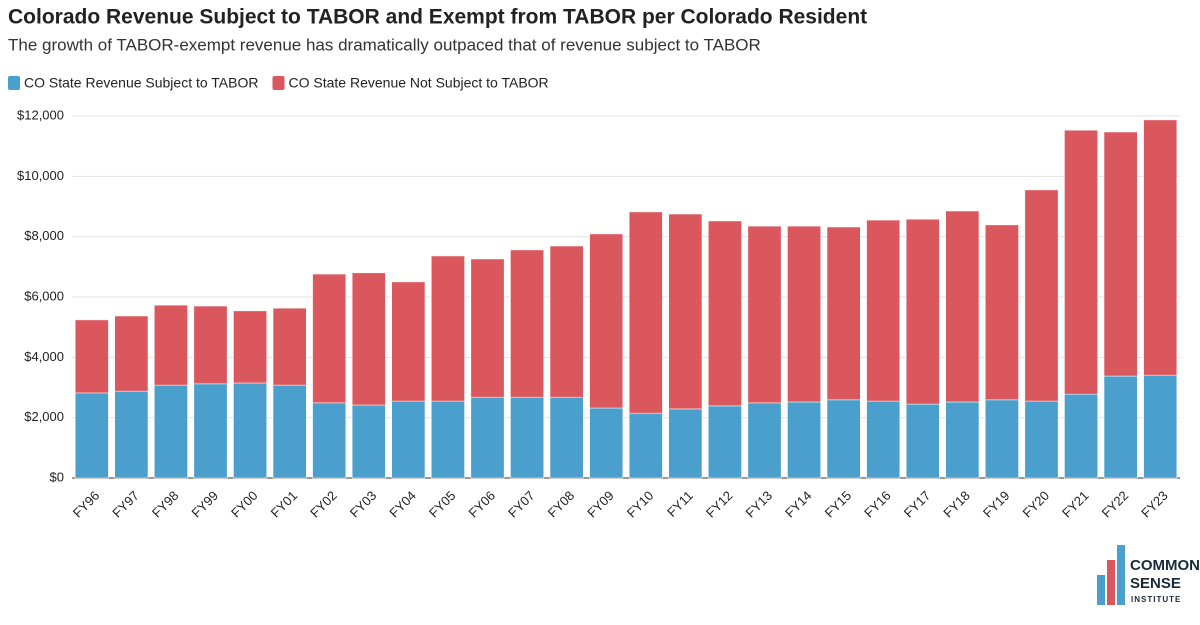 This screenshot has height=625, width=1200. Describe the element at coordinates (1035, 504) in the screenshot. I see `x-tick-label: FY20` at that location.